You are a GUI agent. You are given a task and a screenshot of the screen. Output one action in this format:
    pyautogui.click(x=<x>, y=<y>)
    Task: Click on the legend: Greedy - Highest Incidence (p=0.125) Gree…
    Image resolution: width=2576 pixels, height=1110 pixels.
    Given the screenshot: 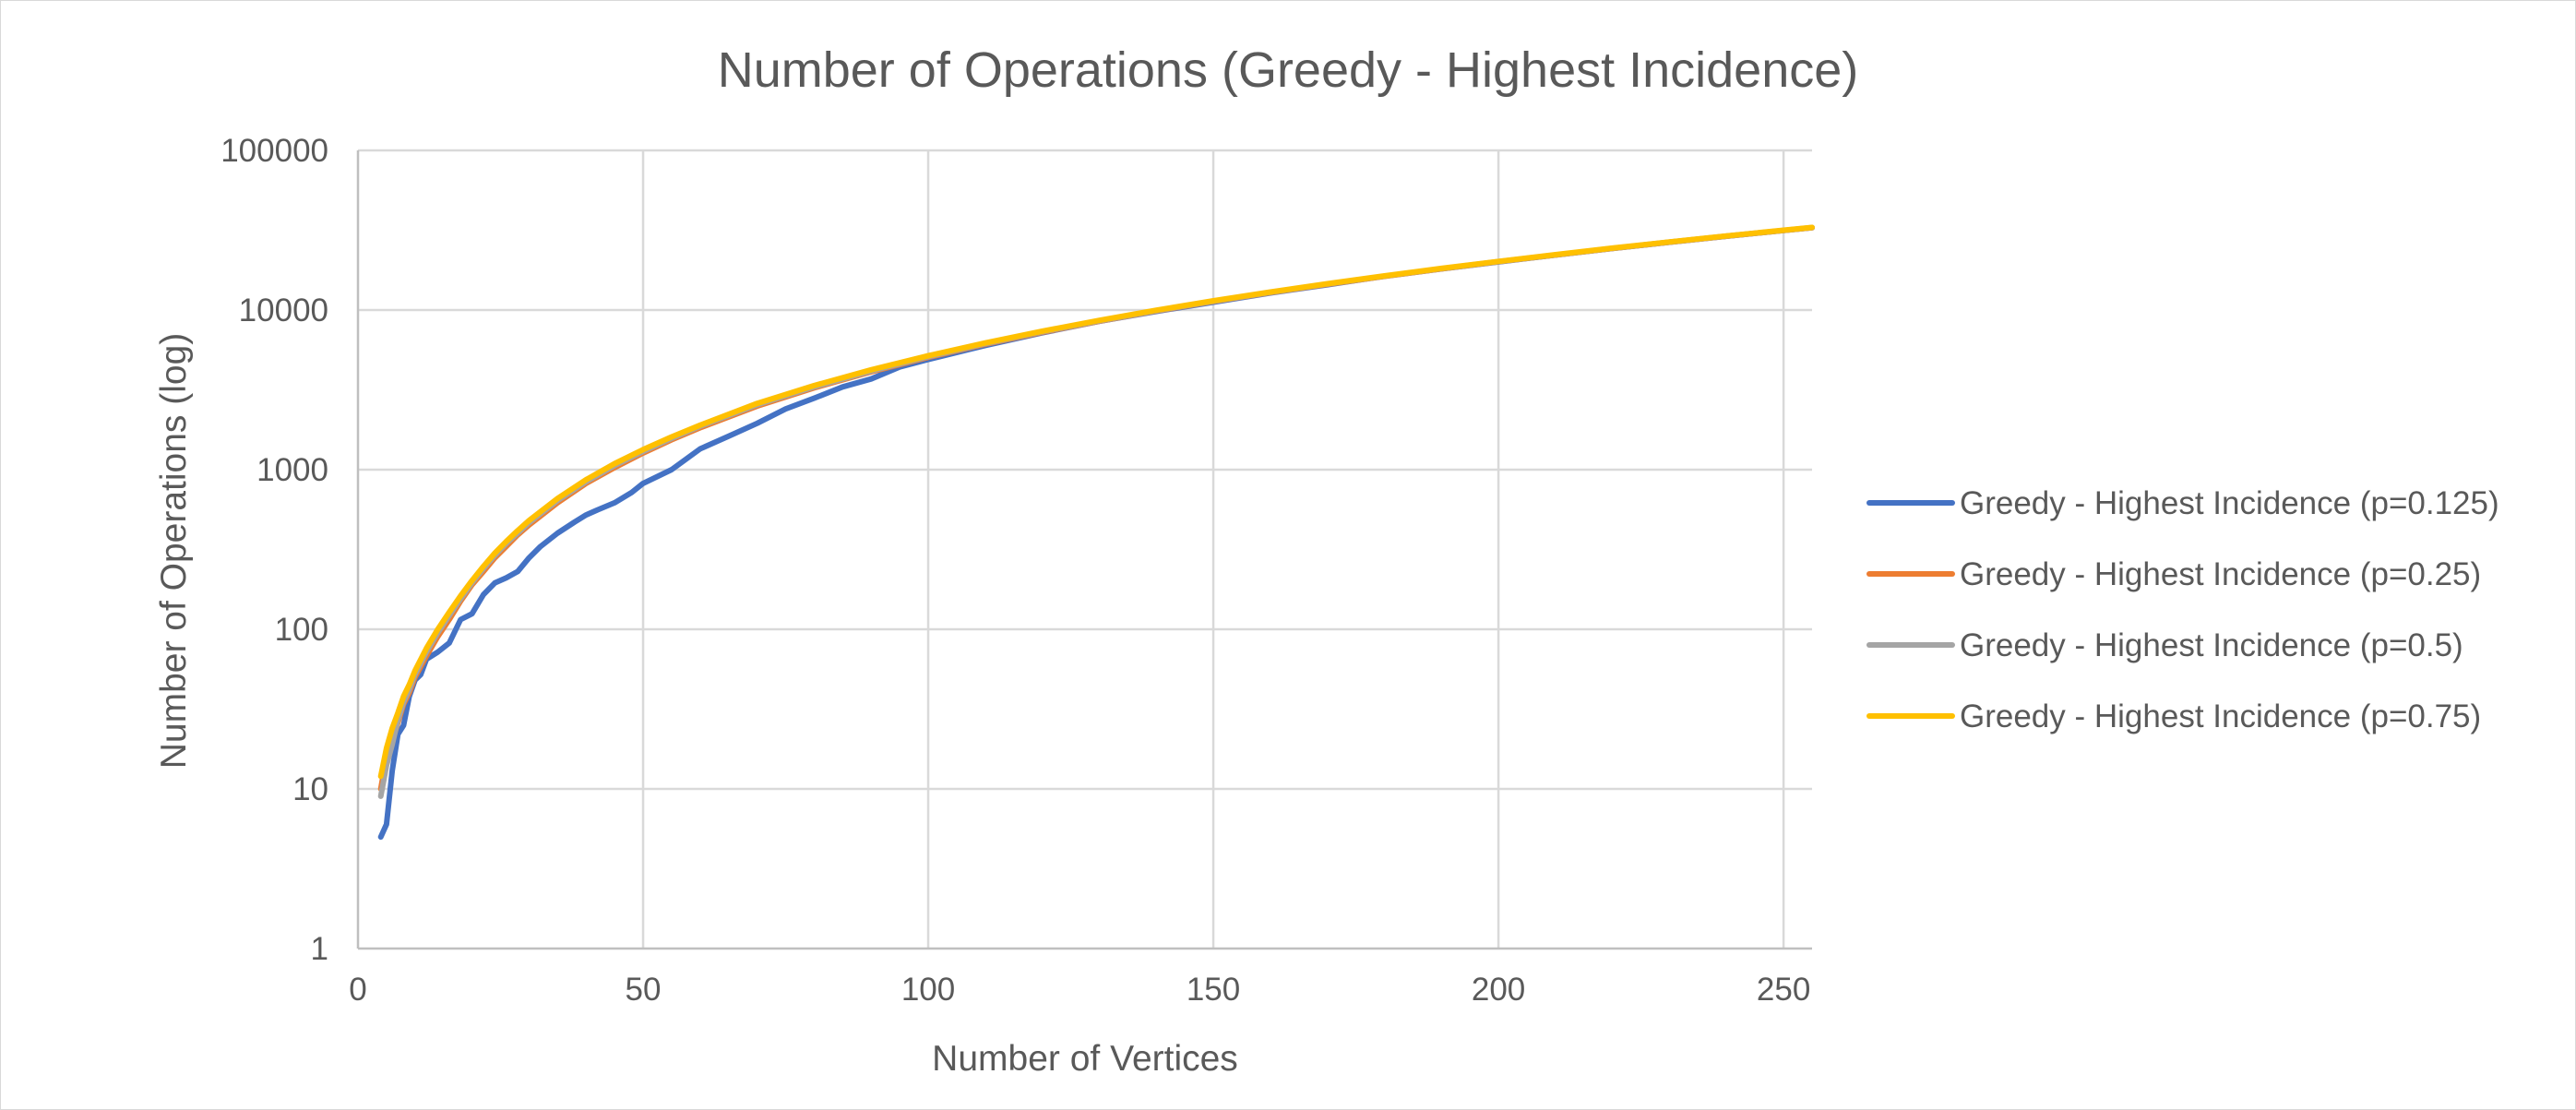 What is the action you would take?
    pyautogui.click(x=2182, y=610)
    